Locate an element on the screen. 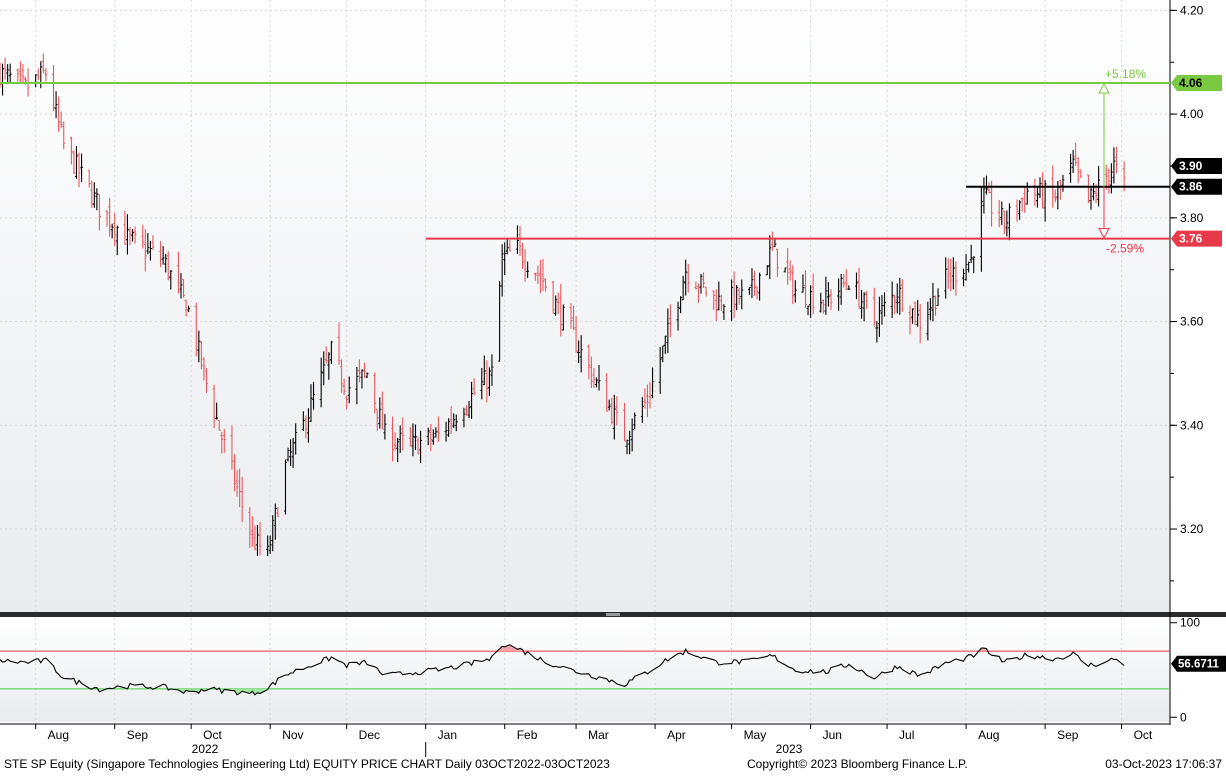 The image size is (1226, 776). x-tick-label: Jan is located at coordinates (447, 735).